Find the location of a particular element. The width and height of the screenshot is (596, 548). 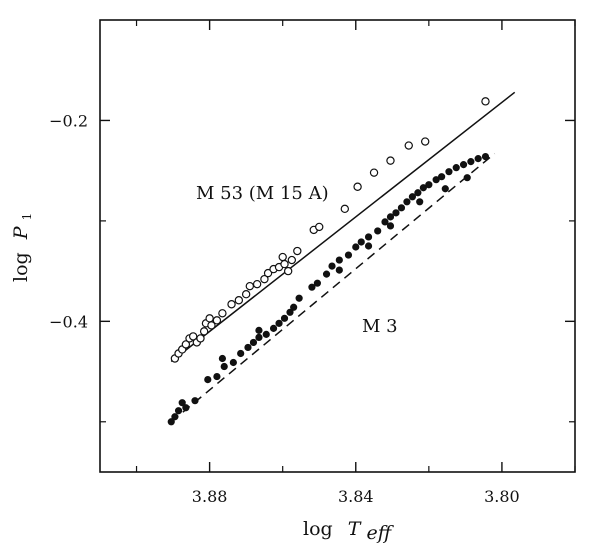

x-axis-title-prefix: log is located at coordinates (318, 529).